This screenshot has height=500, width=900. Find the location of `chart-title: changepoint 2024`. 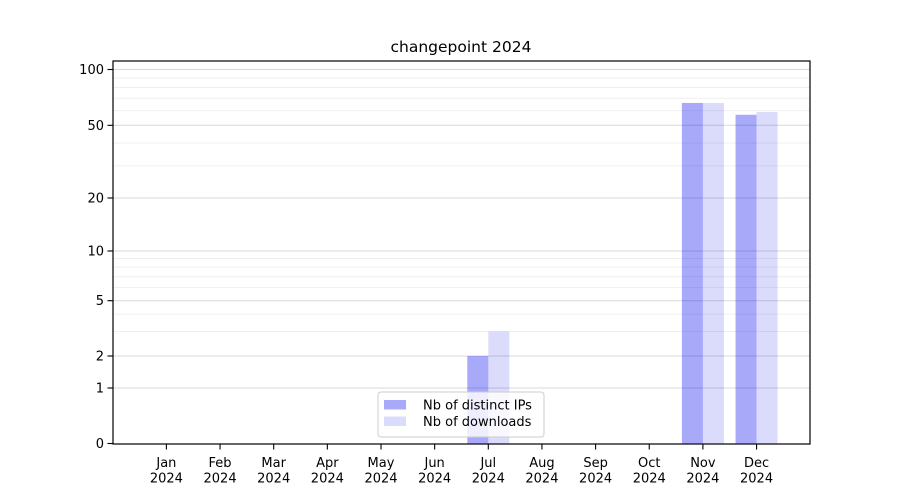

chart-title: changepoint 2024 is located at coordinates (461, 47).